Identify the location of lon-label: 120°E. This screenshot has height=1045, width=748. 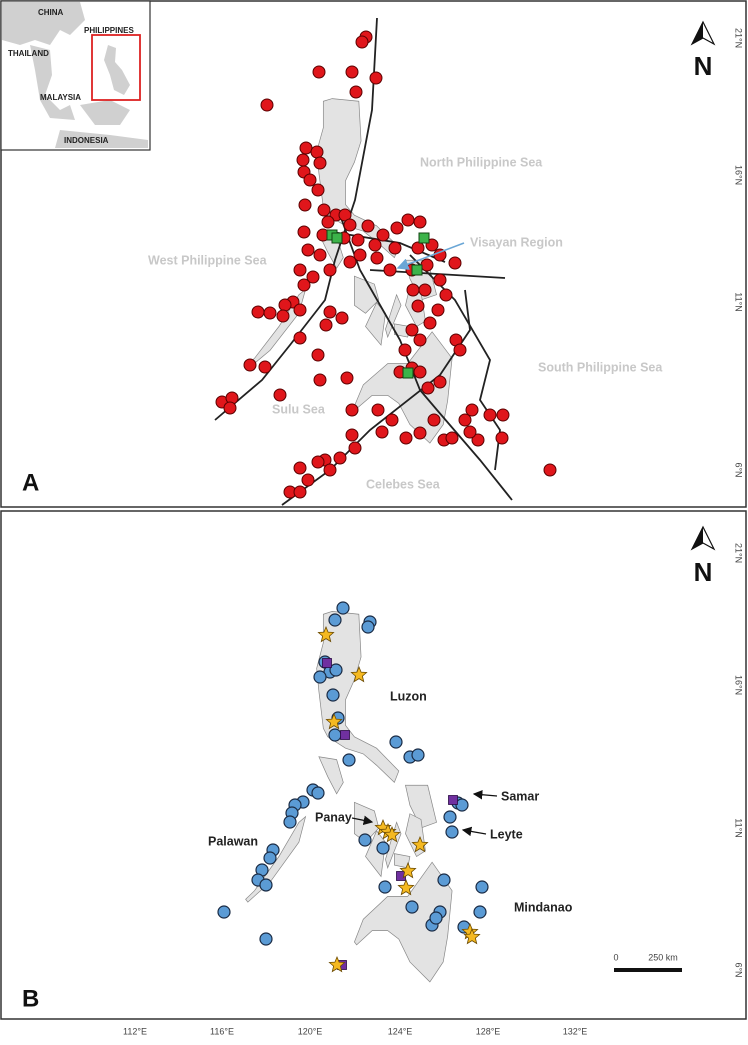
(310, 1031).